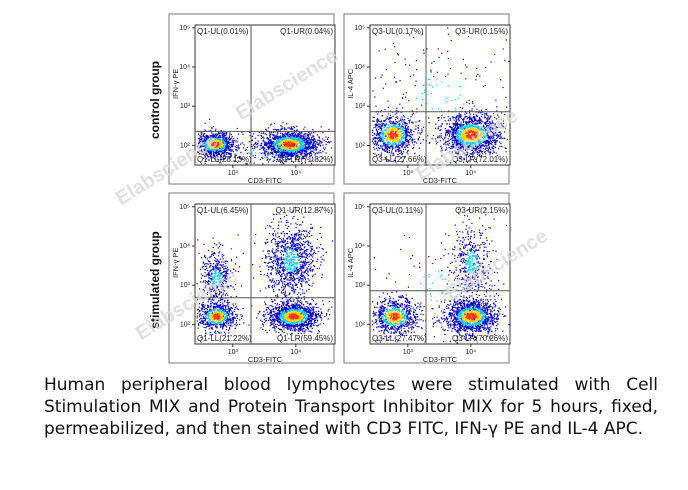  I want to click on quadrant-label-lr: Q1-LR(59.45%), so click(305, 338).